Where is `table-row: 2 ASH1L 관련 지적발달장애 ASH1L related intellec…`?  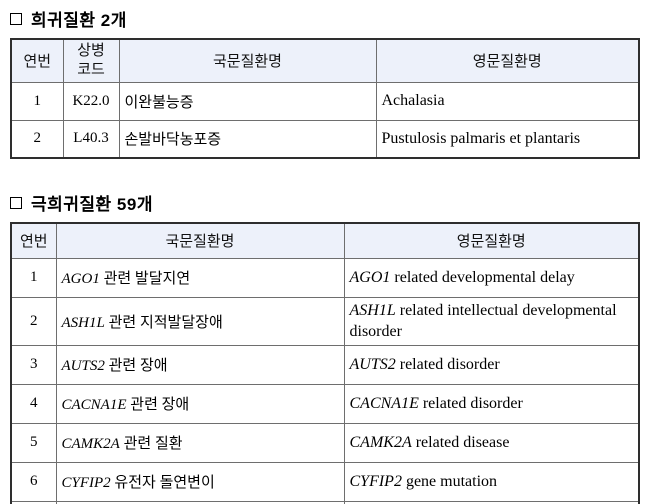
table-row: 2 ASH1L 관련 지적발달장애 ASH1L related intellec… is located at coordinates (325, 321).